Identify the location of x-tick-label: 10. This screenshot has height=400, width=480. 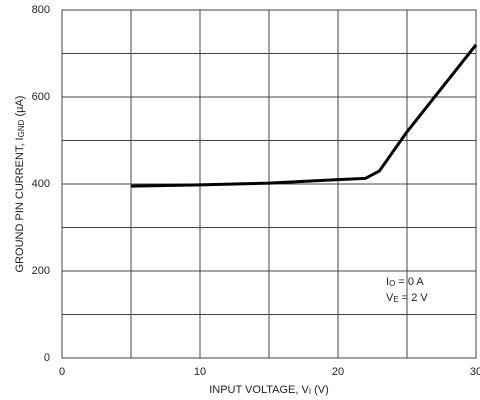
(200, 372).